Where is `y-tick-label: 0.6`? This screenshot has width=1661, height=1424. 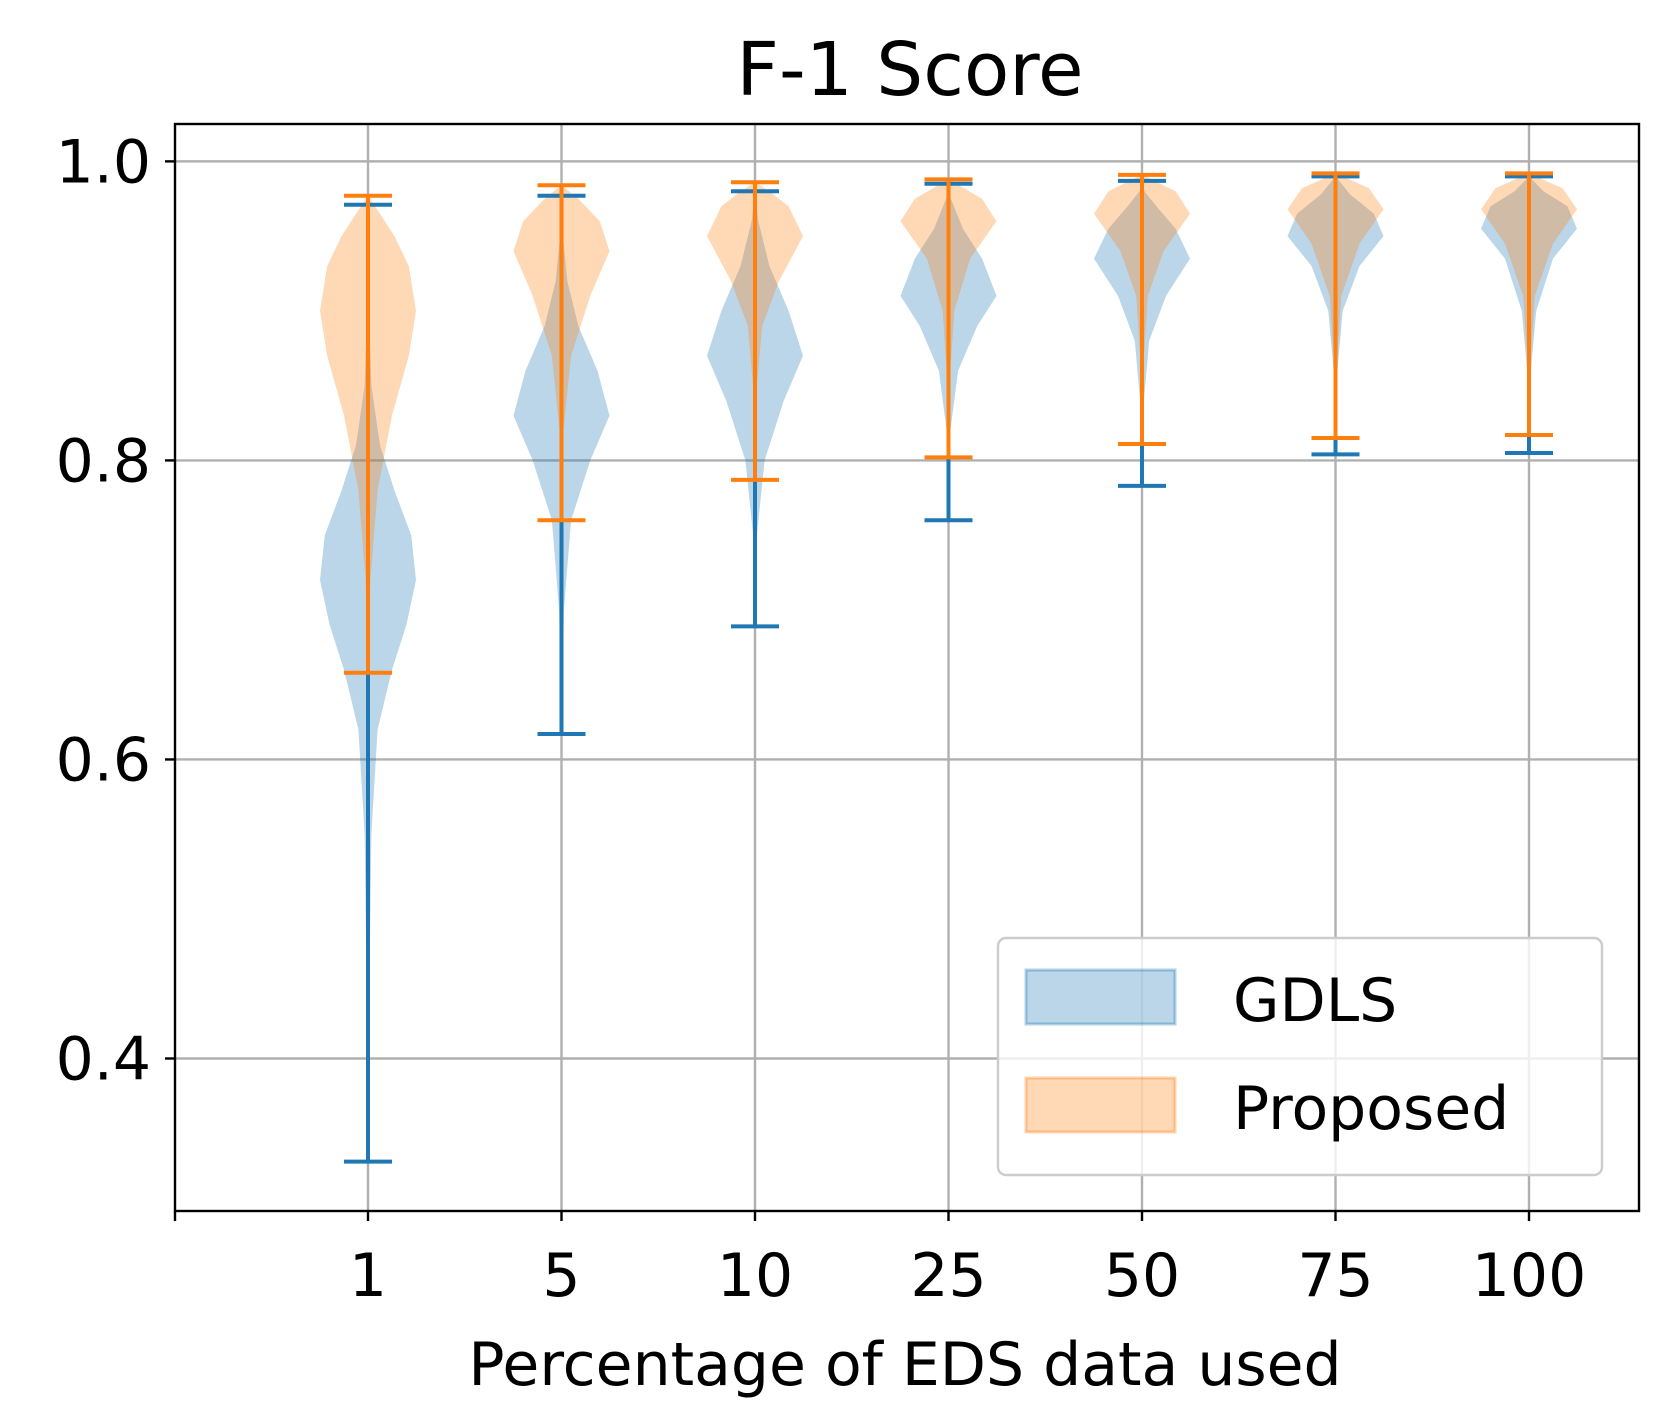
y-tick-label: 0.6 is located at coordinates (103, 760).